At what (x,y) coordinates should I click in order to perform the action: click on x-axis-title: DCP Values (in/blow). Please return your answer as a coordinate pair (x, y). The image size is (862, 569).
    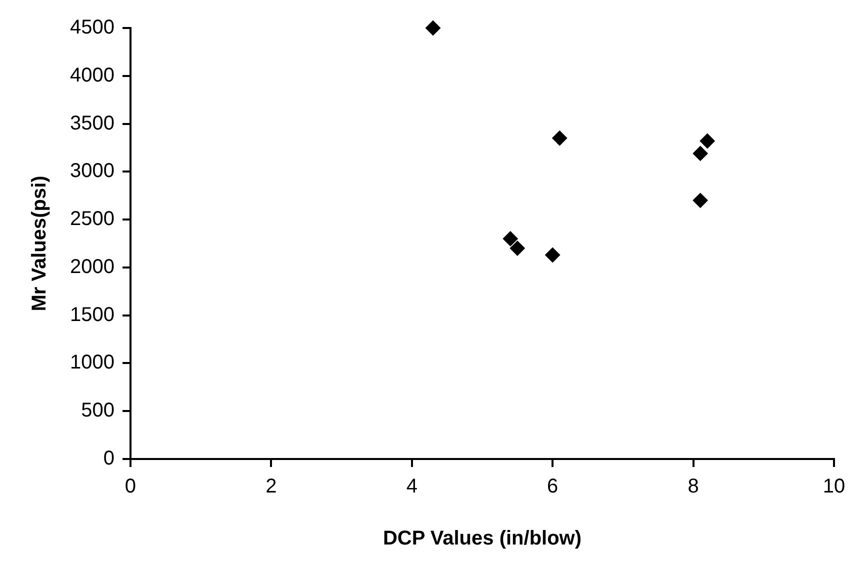
    Looking at the image, I should click on (482, 539).